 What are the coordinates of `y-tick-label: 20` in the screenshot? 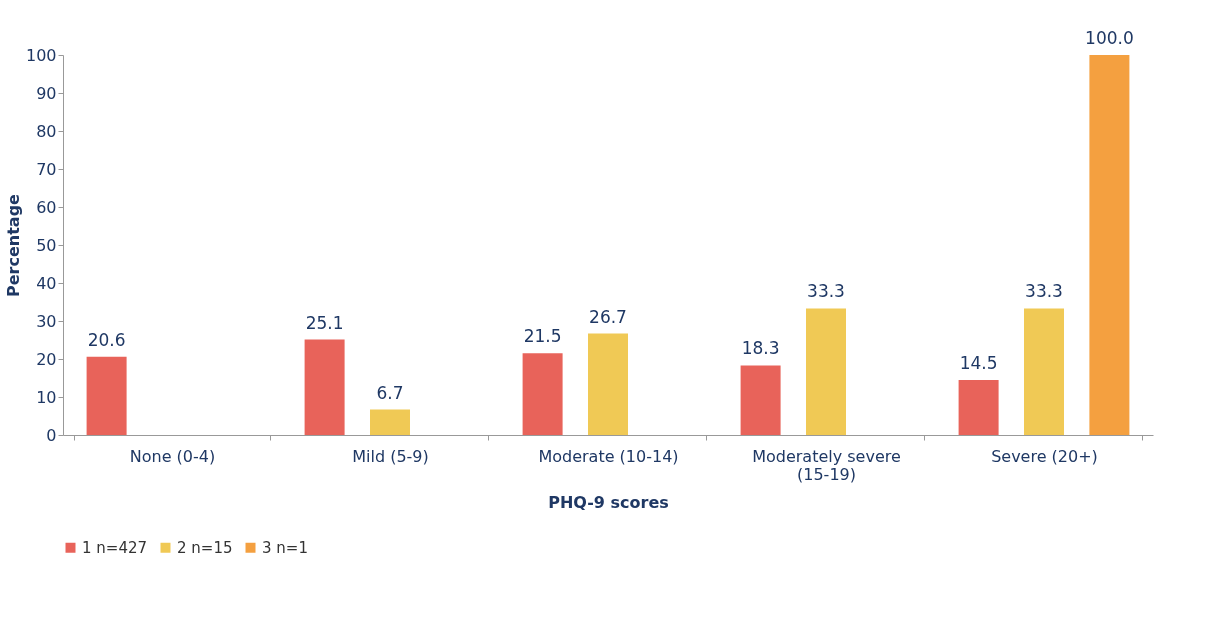 It's located at (46, 359).